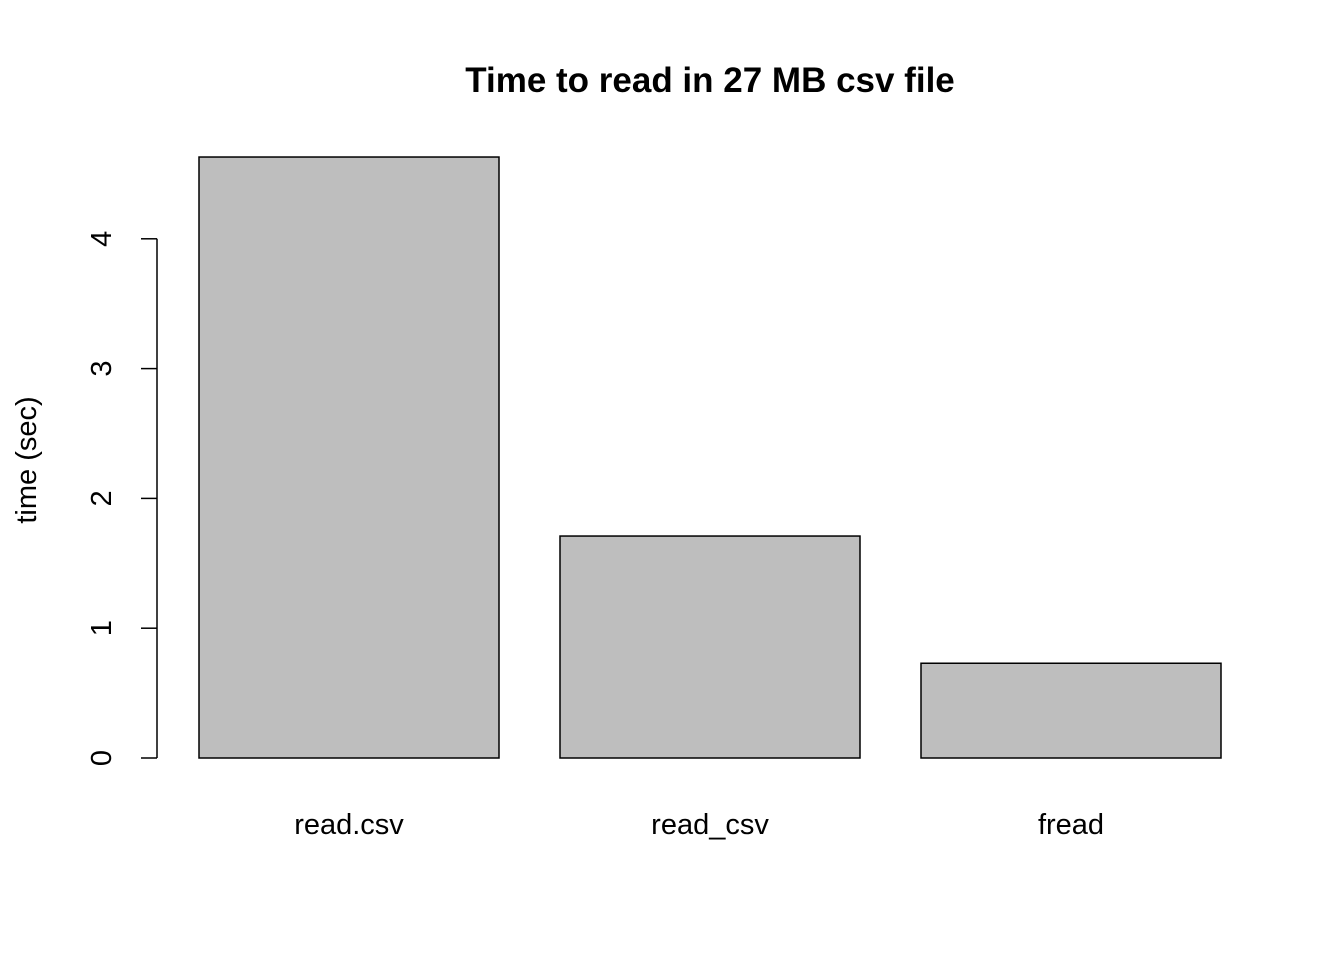 The height and width of the screenshot is (965, 1344). What do you see at coordinates (102, 498) in the screenshot?
I see `y-tick-label: 2` at bounding box center [102, 498].